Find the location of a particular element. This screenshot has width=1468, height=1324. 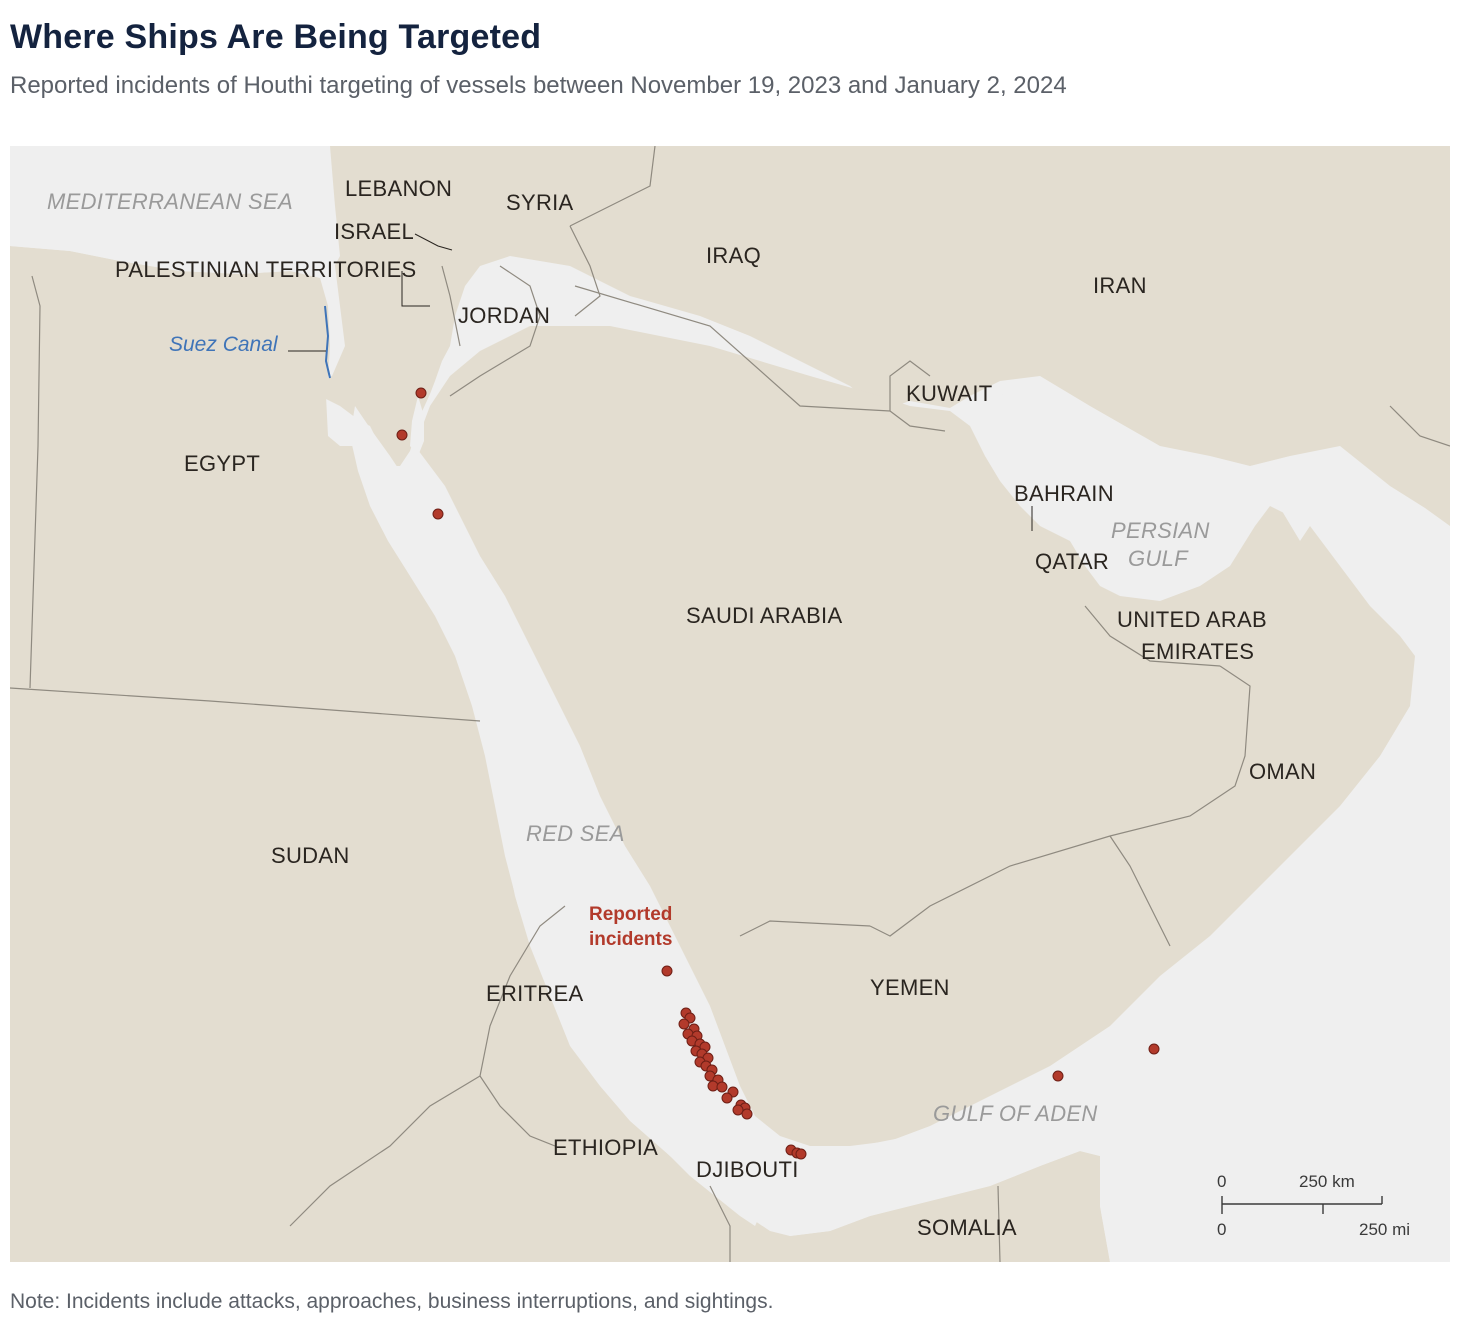

label-persian-gulf-line2: GULF is located at coordinates (1158, 558).